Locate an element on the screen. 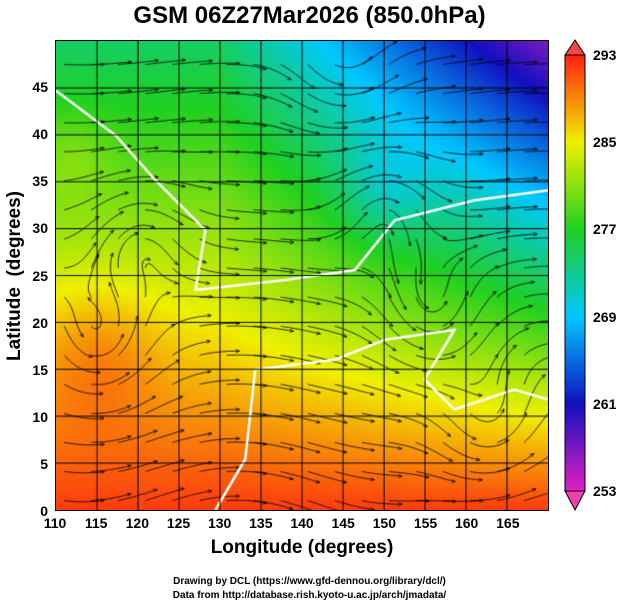  y-tick-label: 5 is located at coordinates (44, 463).